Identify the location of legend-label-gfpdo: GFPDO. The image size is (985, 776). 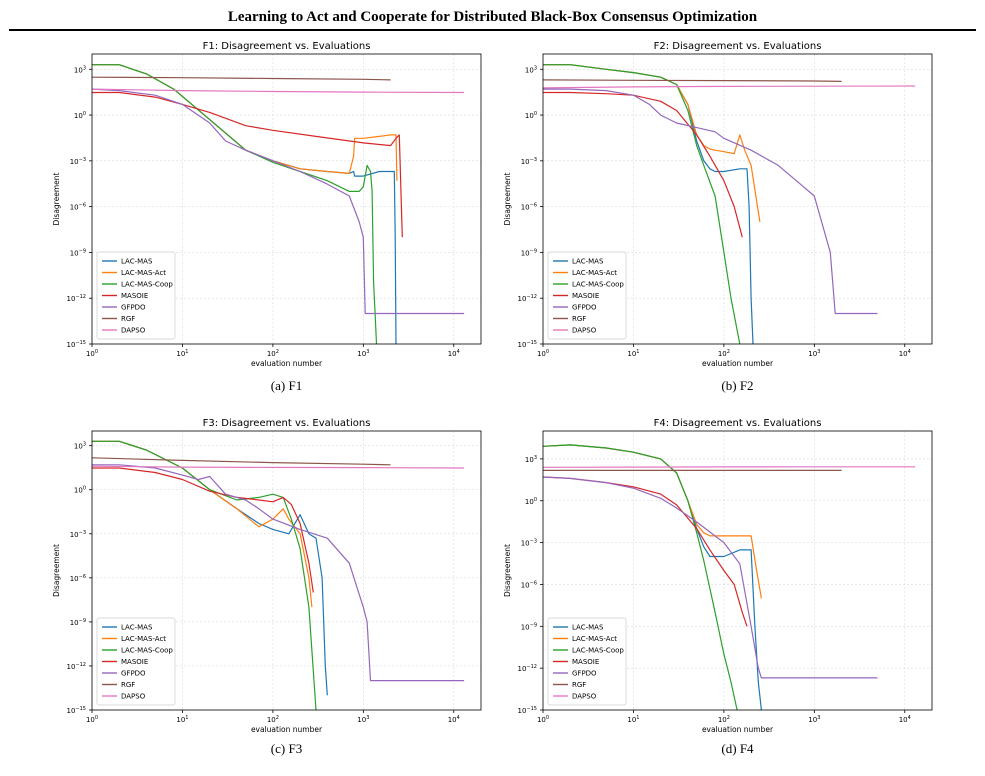
(584, 308).